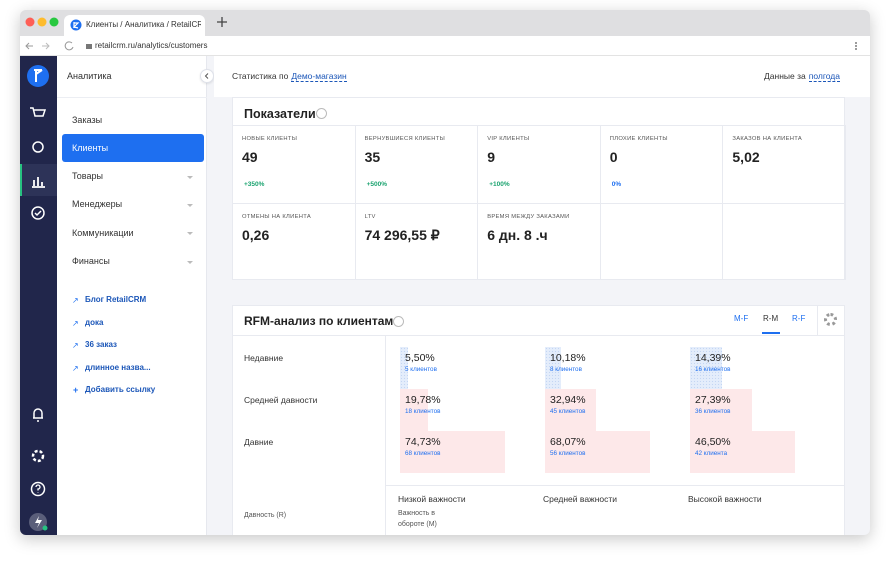 This screenshot has height=563, width=889. Describe the element at coordinates (713, 442) in the screenshot. I see `rfm-percent: 46,50%` at that location.